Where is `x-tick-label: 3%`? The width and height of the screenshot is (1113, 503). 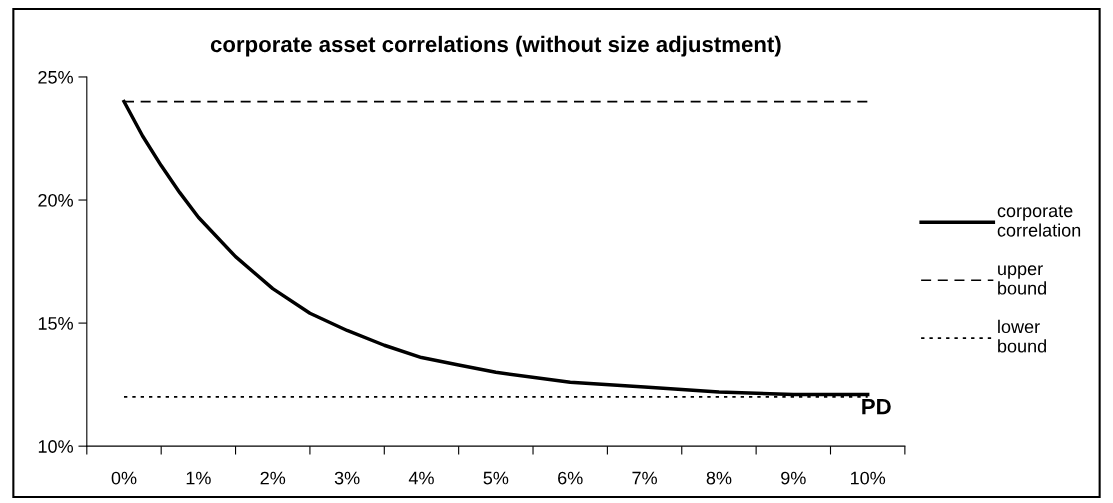 x-tick-label: 3% is located at coordinates (347, 478).